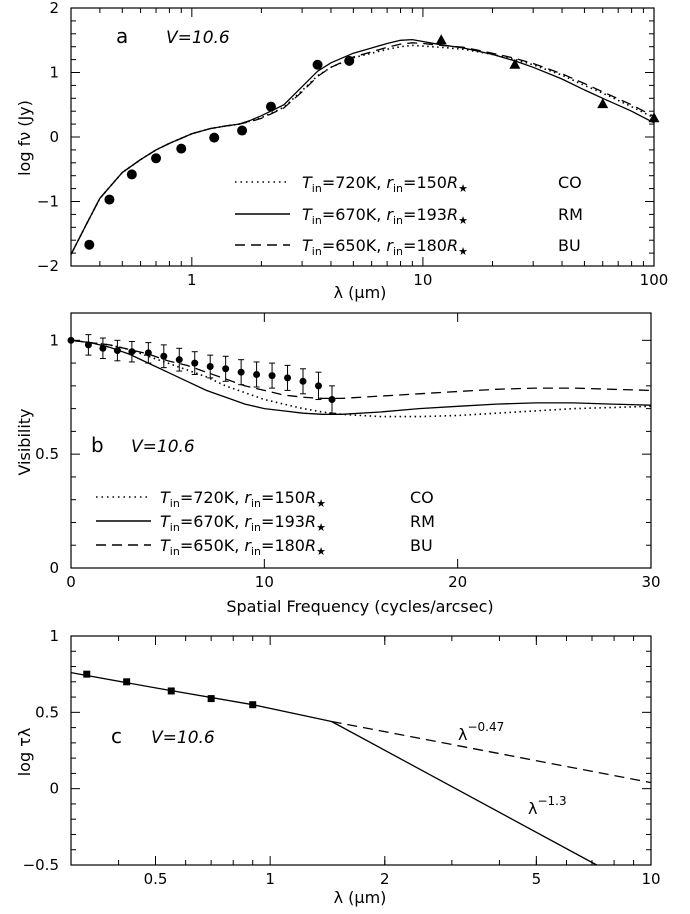 This screenshot has height=914, width=690. What do you see at coordinates (457, 582) in the screenshot?
I see `b-xtick-label: 20` at bounding box center [457, 582].